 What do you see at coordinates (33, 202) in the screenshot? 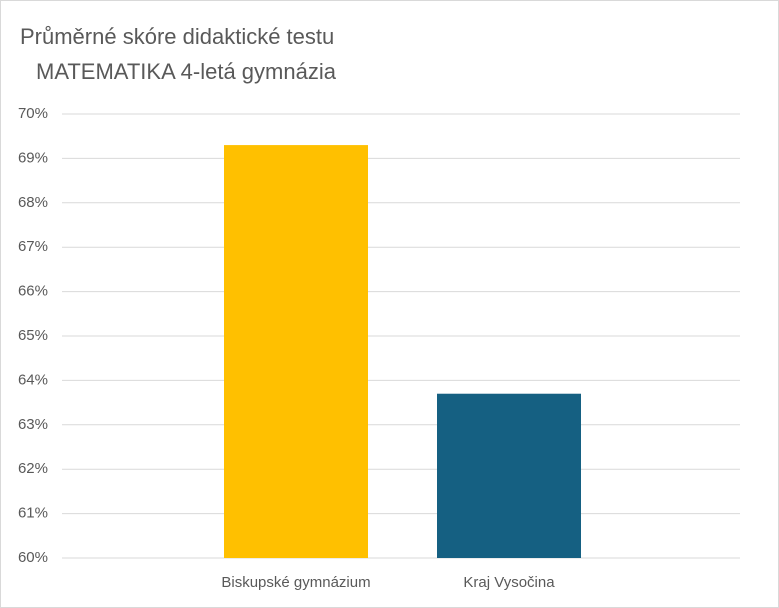
I see `y-tick-label: 68%` at bounding box center [33, 202].